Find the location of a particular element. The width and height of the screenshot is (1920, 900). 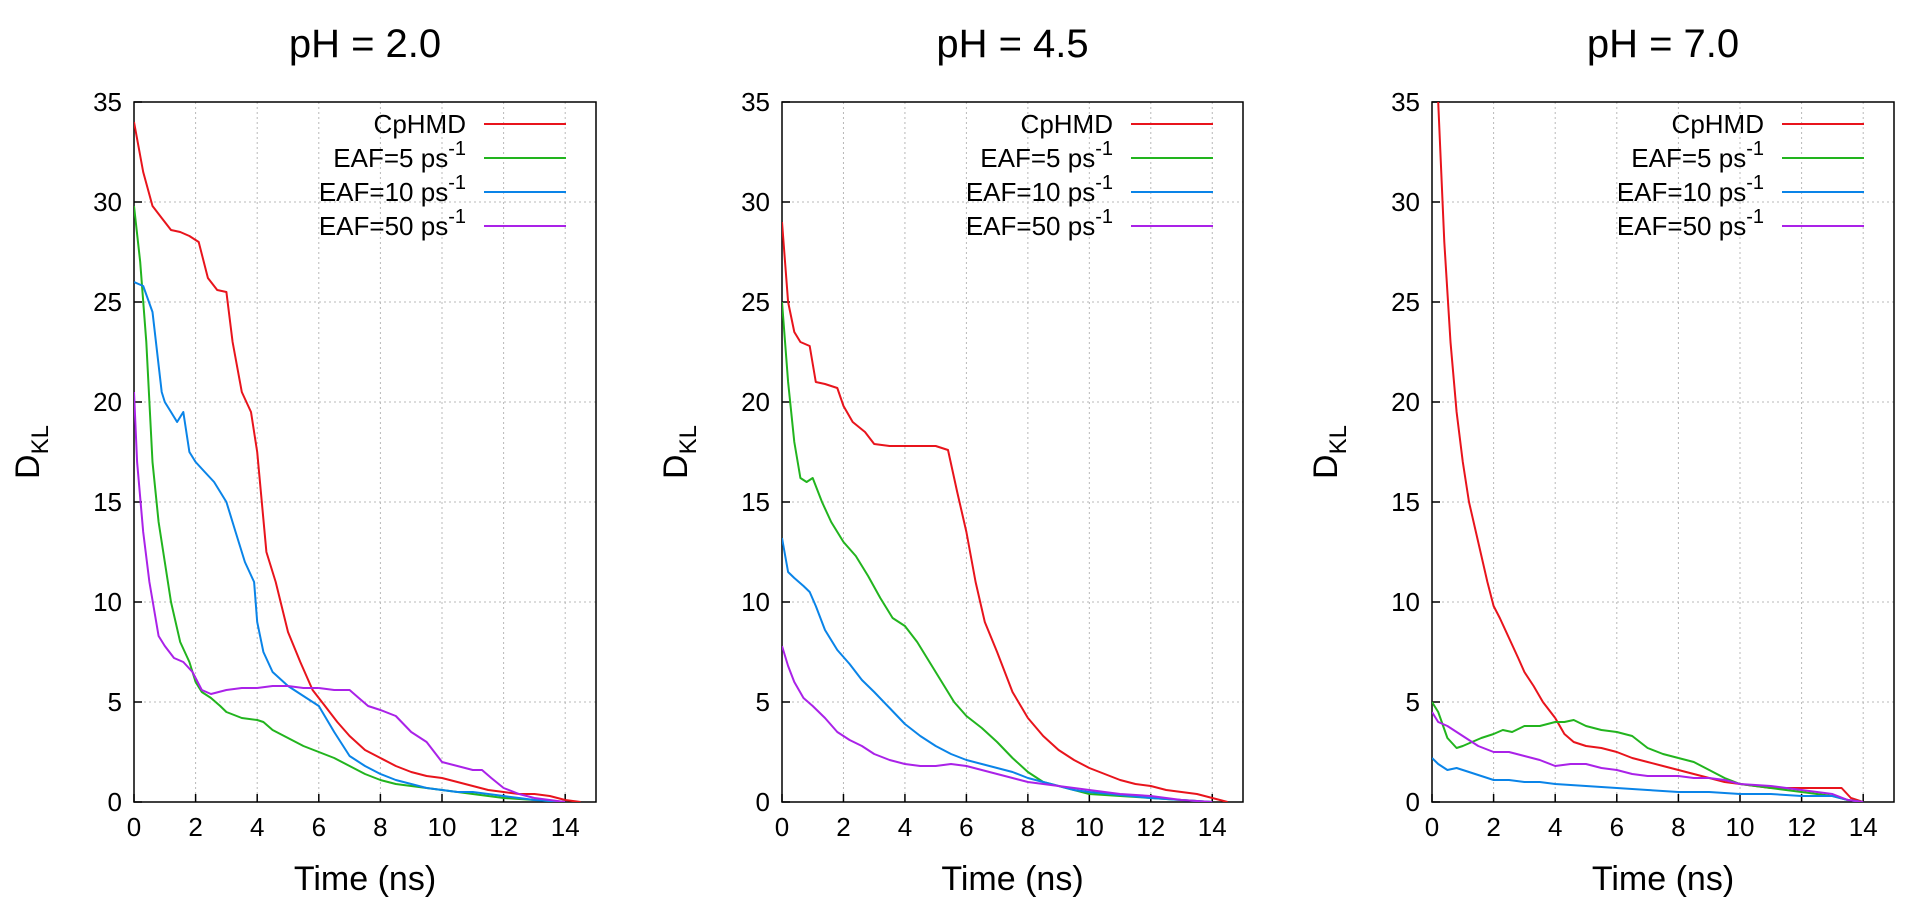

panel-title: pH = 2.0 is located at coordinates (365, 44).